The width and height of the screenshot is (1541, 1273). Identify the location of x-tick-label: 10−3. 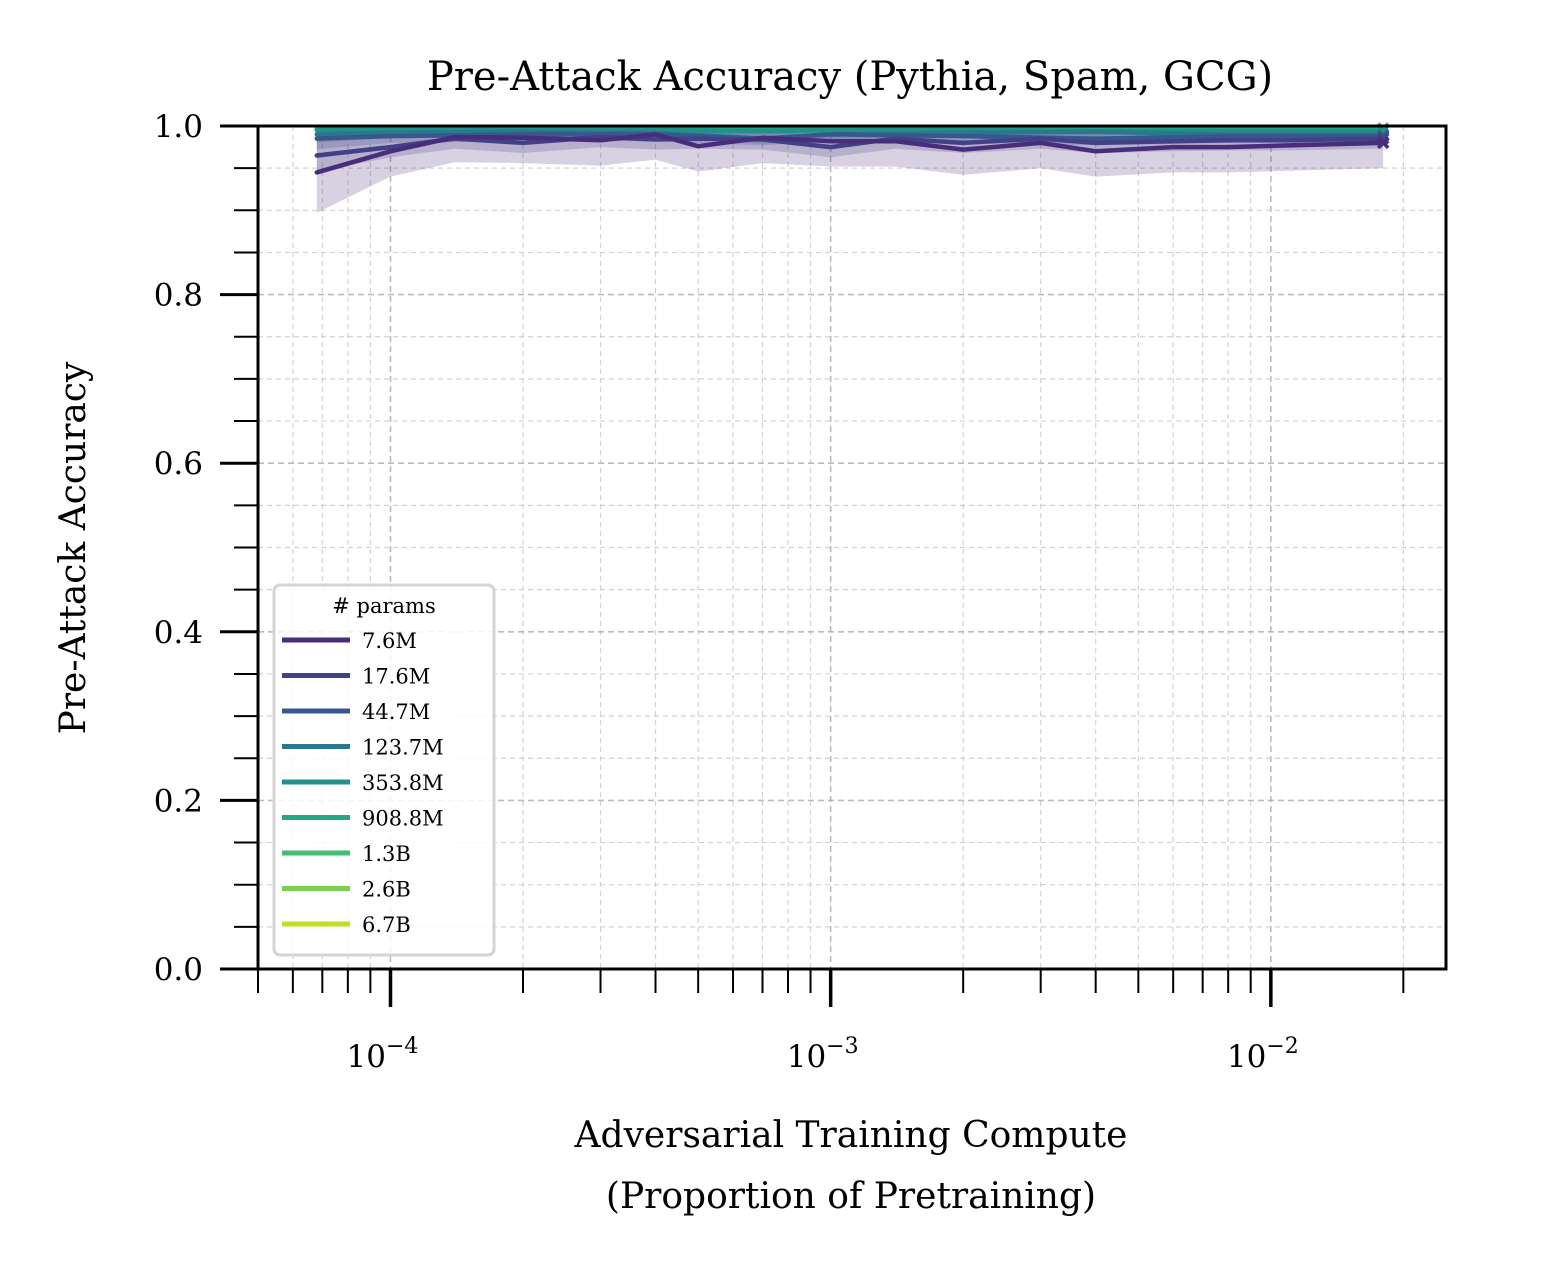
(823, 1054).